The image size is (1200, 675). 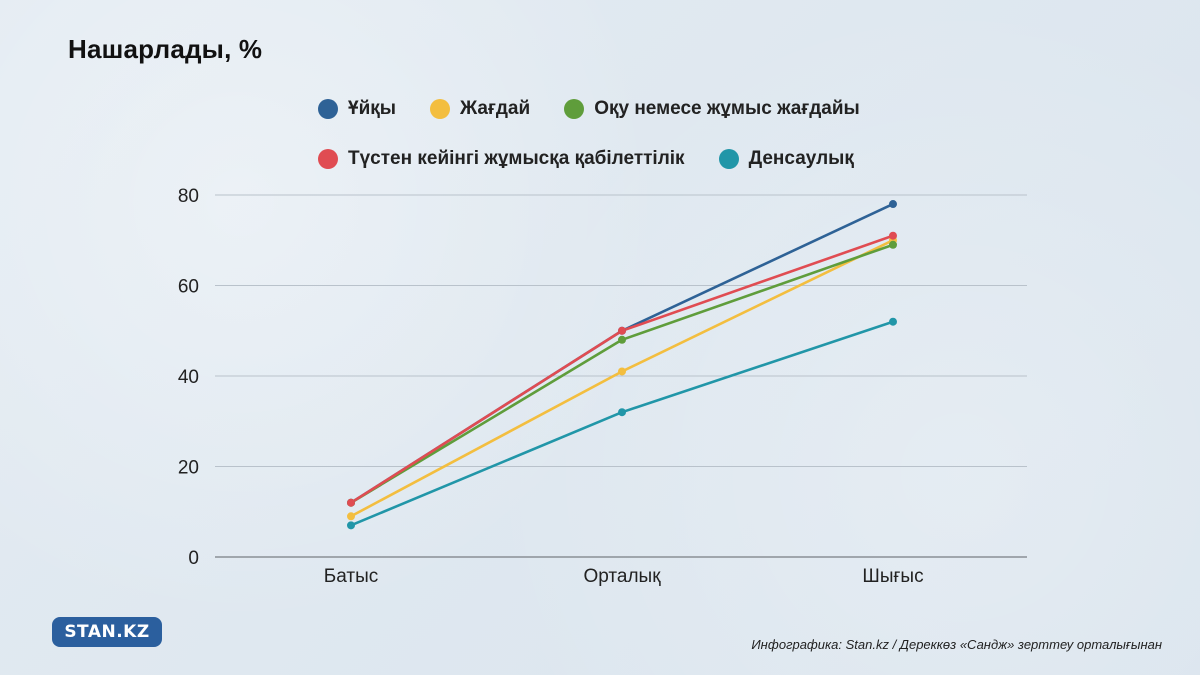 What do you see at coordinates (165, 49) in the screenshot?
I see `chart-title: Нашарлады, %` at bounding box center [165, 49].